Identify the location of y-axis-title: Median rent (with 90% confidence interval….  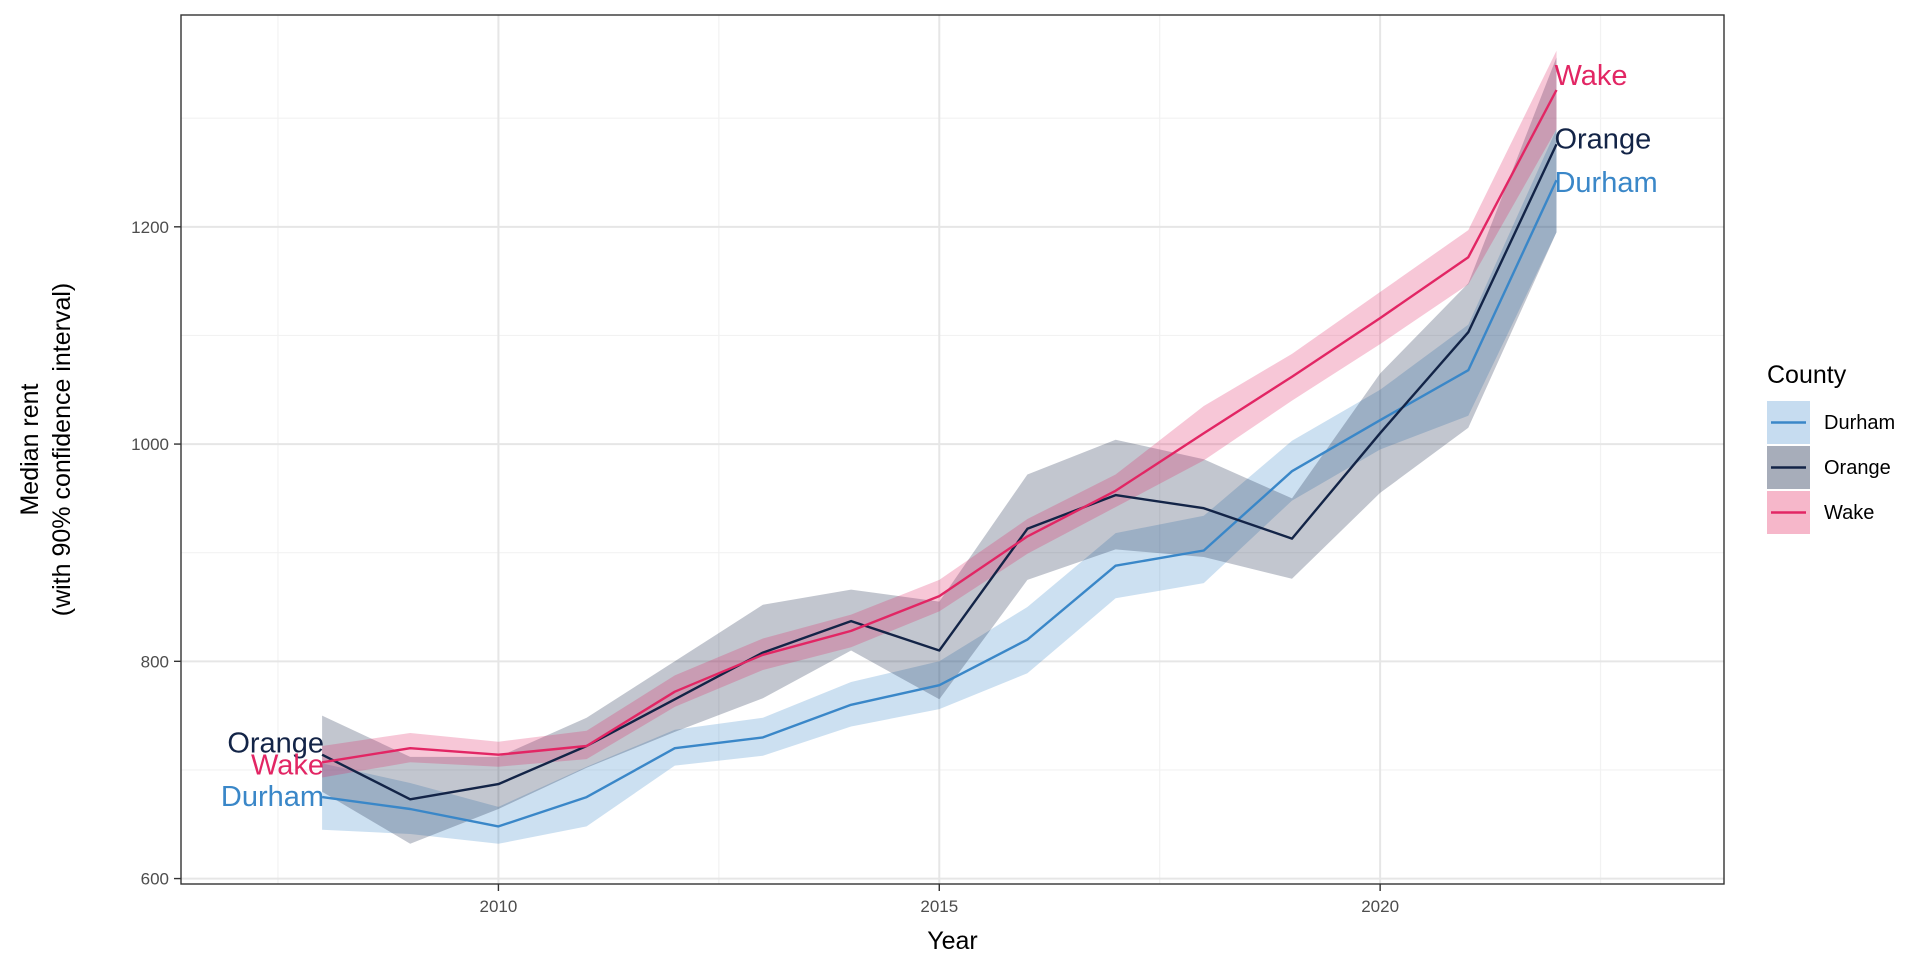
(46, 450).